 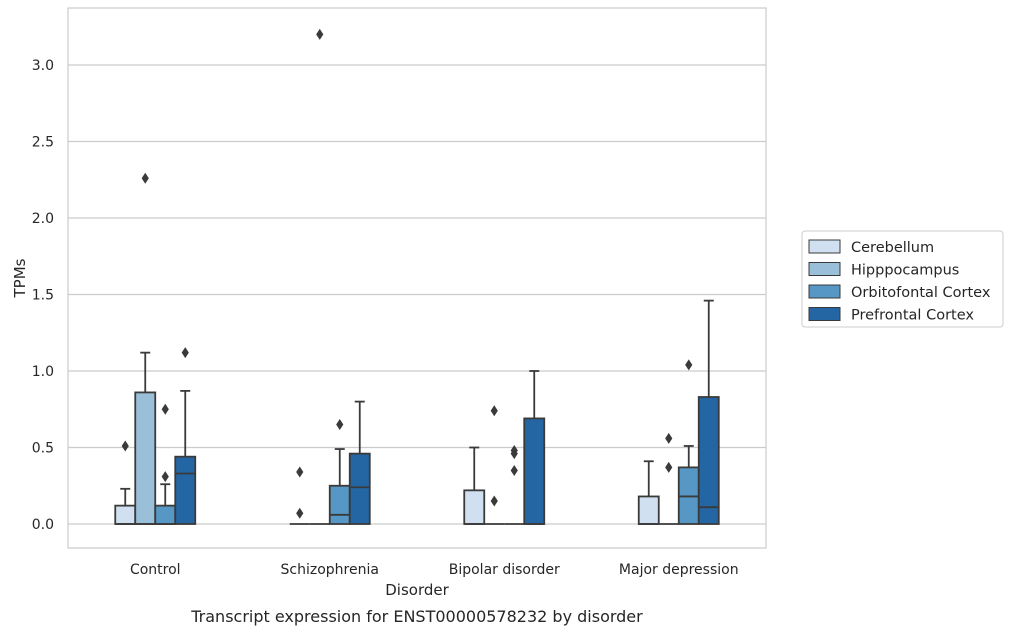 I want to click on y-tick-label: 0.5, so click(x=43, y=449).